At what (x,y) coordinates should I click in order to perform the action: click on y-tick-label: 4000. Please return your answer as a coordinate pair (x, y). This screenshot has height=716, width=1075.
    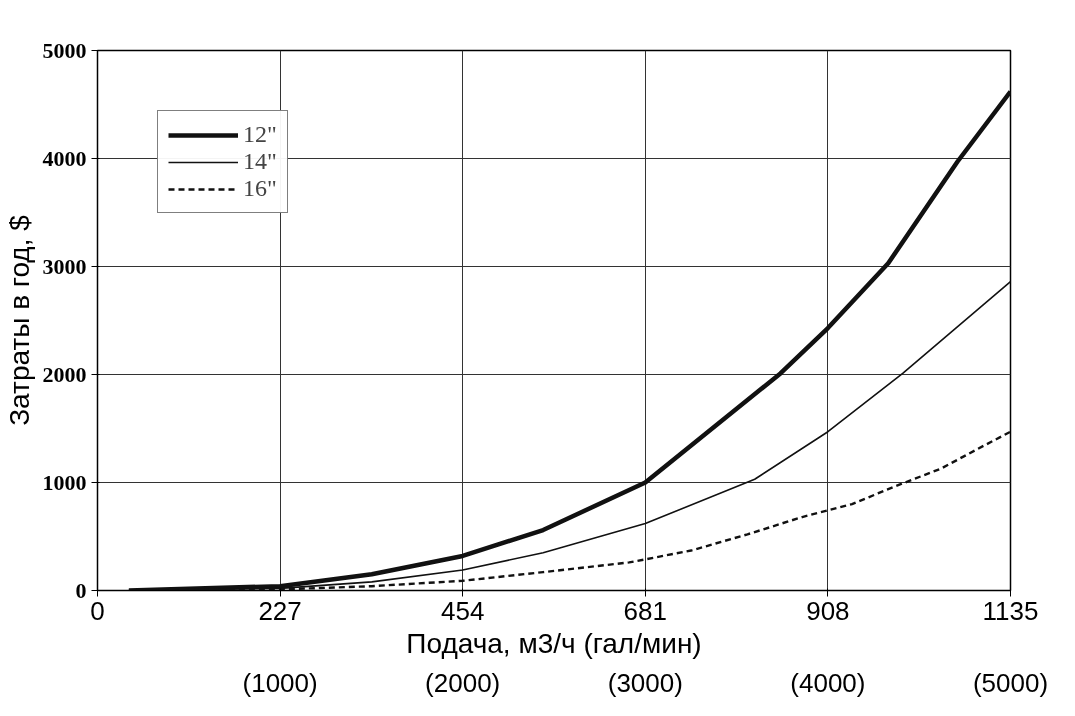
    Looking at the image, I should click on (64, 158).